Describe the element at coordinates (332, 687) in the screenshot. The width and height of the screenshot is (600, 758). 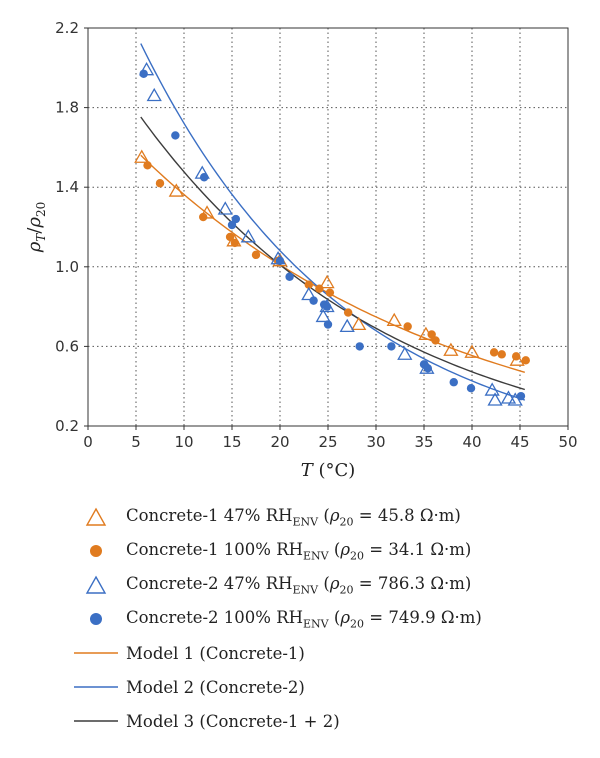
I see `legend-item-model2: Model 2 (Concrete-2)` at that location.